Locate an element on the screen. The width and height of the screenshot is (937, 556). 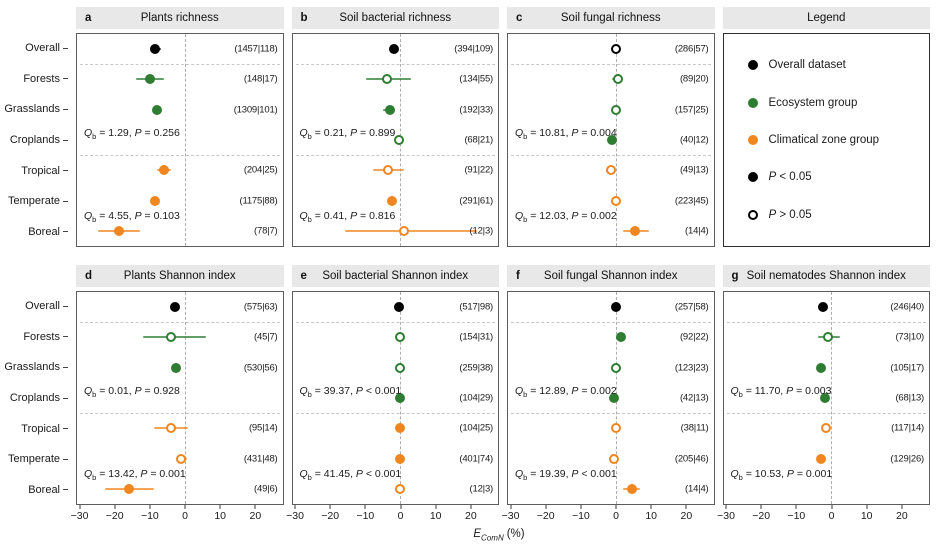
sample-size-label: (78|7) is located at coordinates (266, 231).